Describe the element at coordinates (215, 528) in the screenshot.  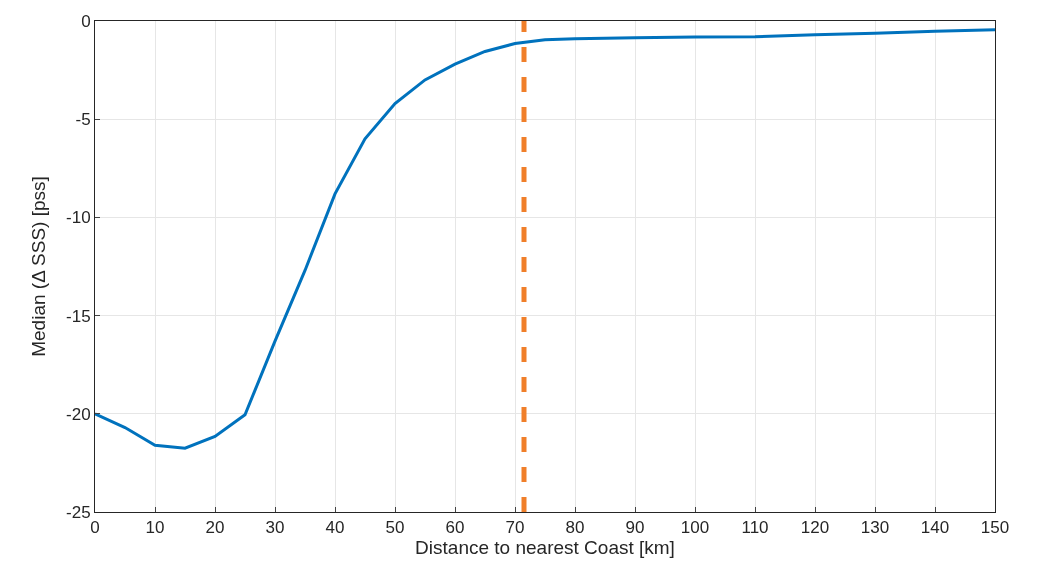
I see `x-tick-label: 20` at that location.